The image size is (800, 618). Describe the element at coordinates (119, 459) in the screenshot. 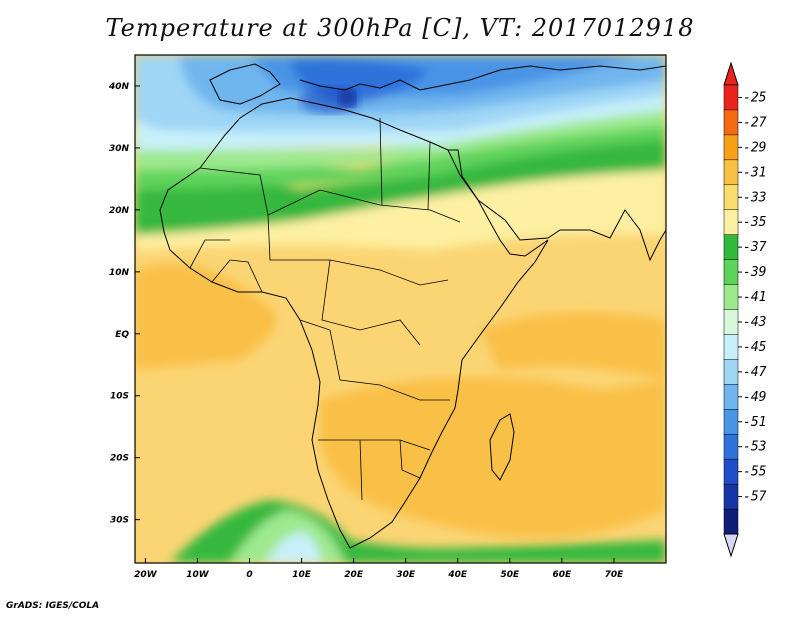

I see `lat-label: 20S` at that location.